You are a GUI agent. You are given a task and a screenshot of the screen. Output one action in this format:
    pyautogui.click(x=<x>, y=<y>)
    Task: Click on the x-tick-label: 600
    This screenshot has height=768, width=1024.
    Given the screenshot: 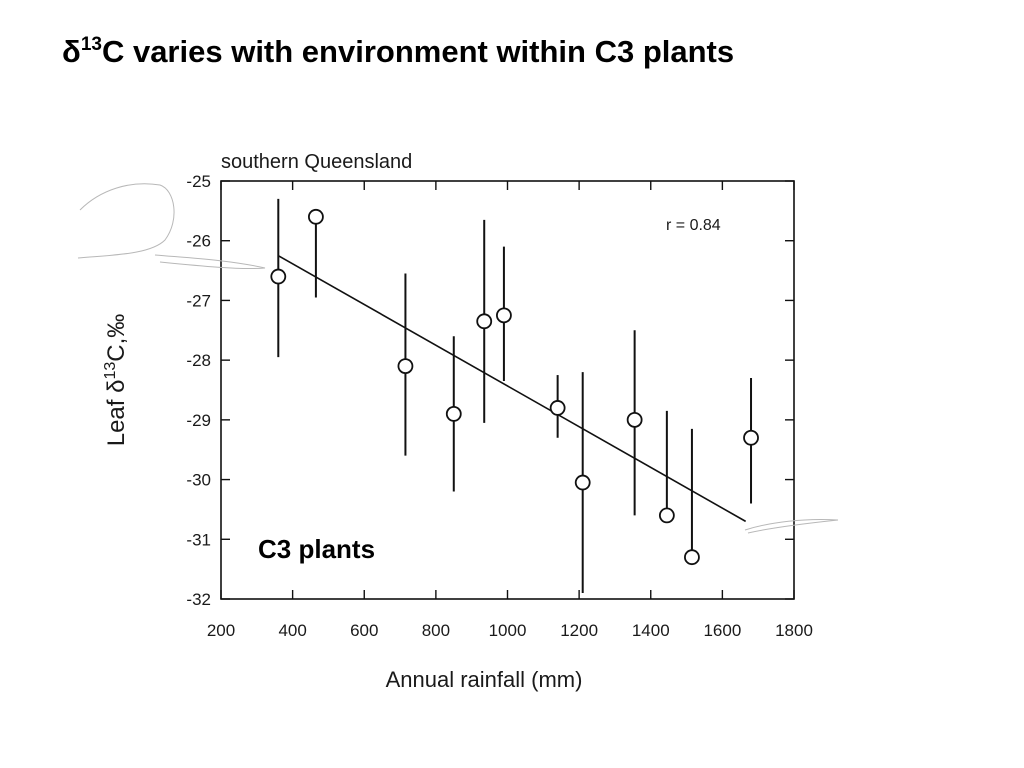 What is the action you would take?
    pyautogui.click(x=364, y=630)
    